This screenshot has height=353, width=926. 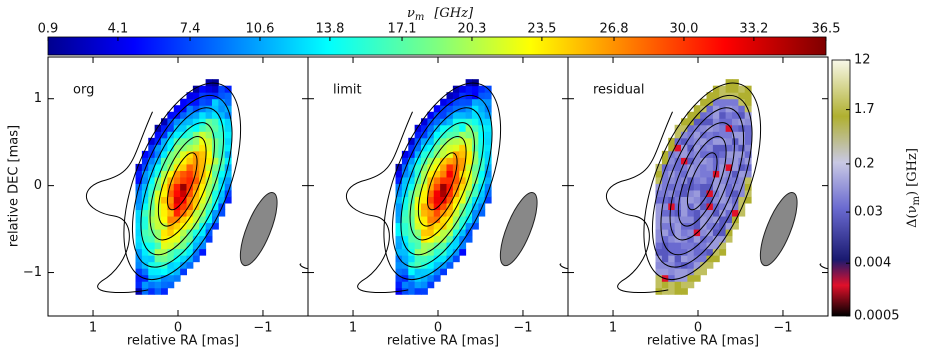 I want to click on colorbar-tick-label: 0.2, so click(x=864, y=163).